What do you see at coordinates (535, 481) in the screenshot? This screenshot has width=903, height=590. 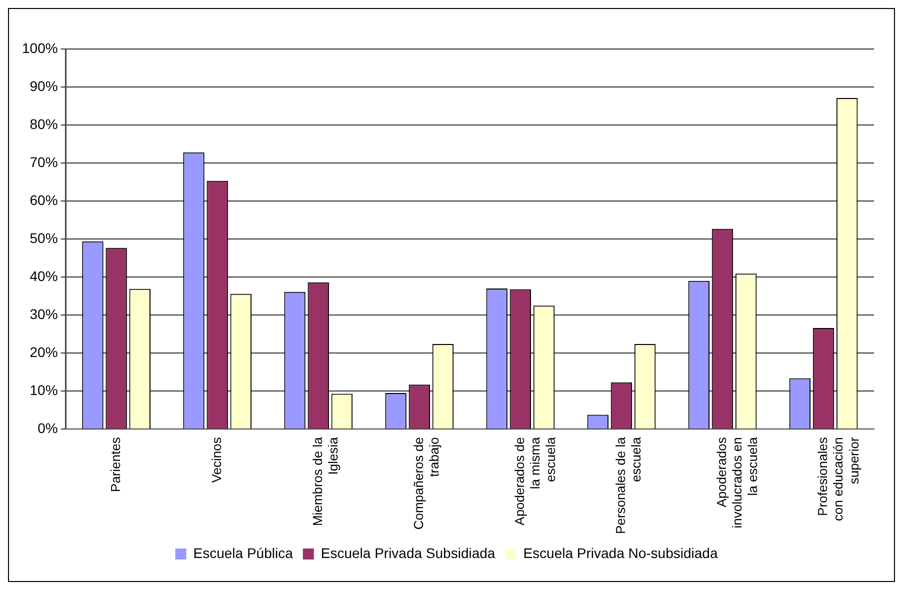 I see `x-tick-label: Apoderados de la misma escuela` at bounding box center [535, 481].